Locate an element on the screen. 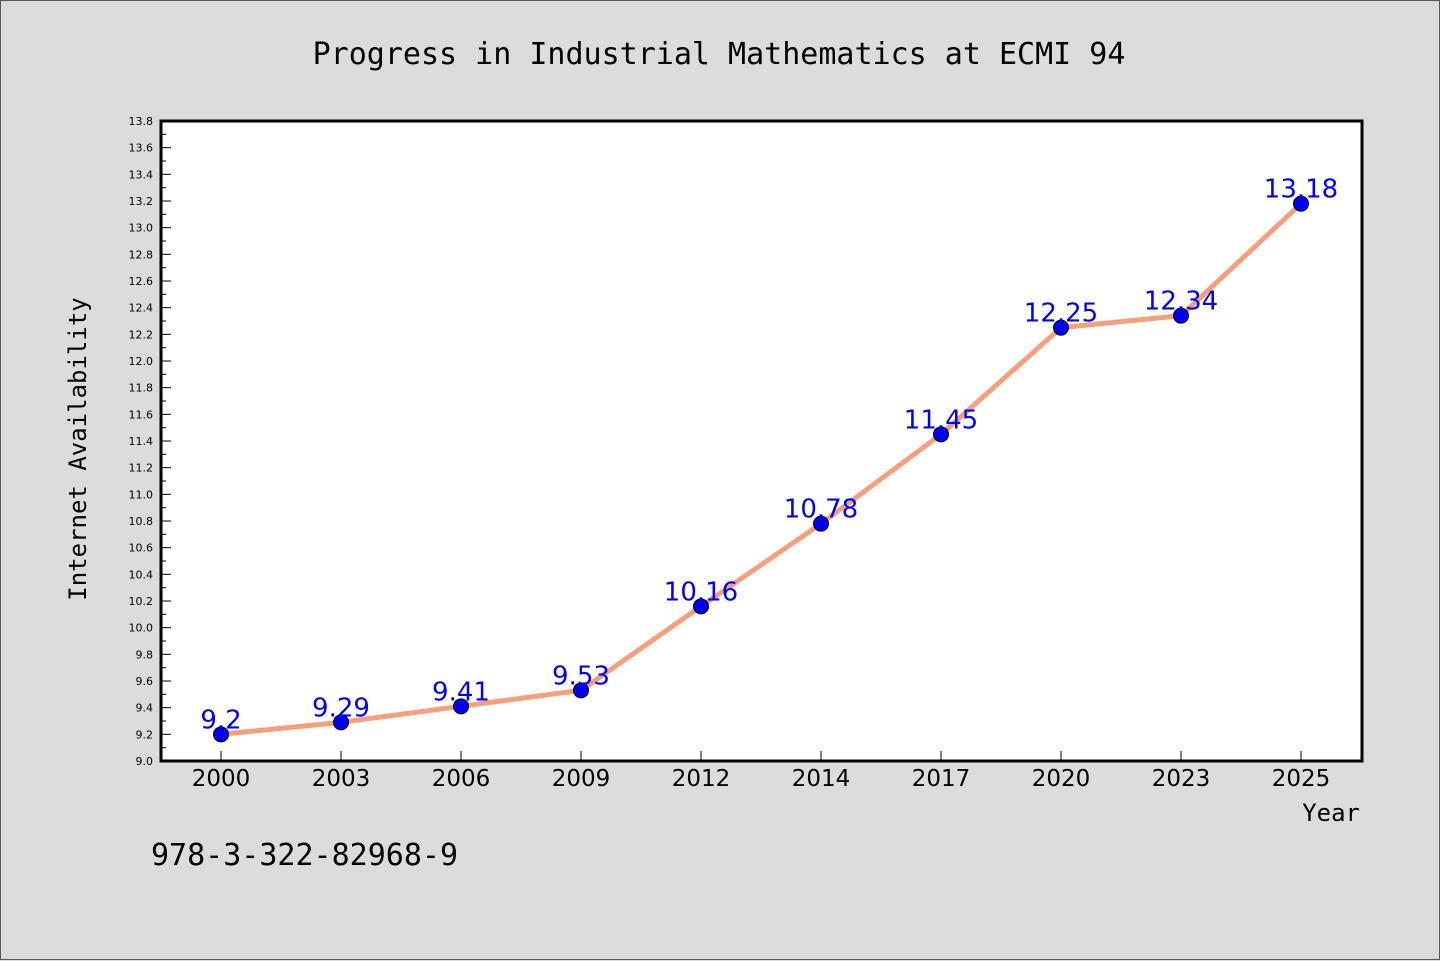  x-axis: 2000 2003 2006 2009 2012 2014 2017 2020 2023 2025 is located at coordinates (761, 771).